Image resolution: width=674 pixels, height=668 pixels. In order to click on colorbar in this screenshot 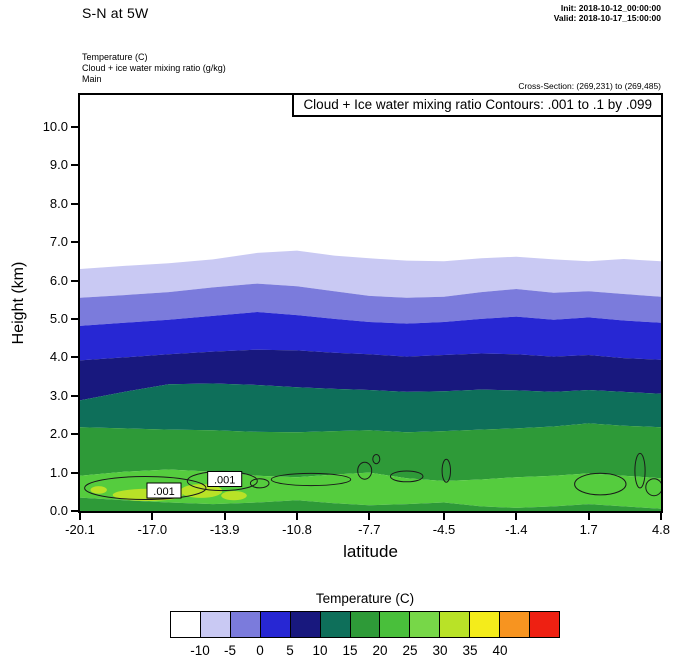, I will do `click(365, 624)`.